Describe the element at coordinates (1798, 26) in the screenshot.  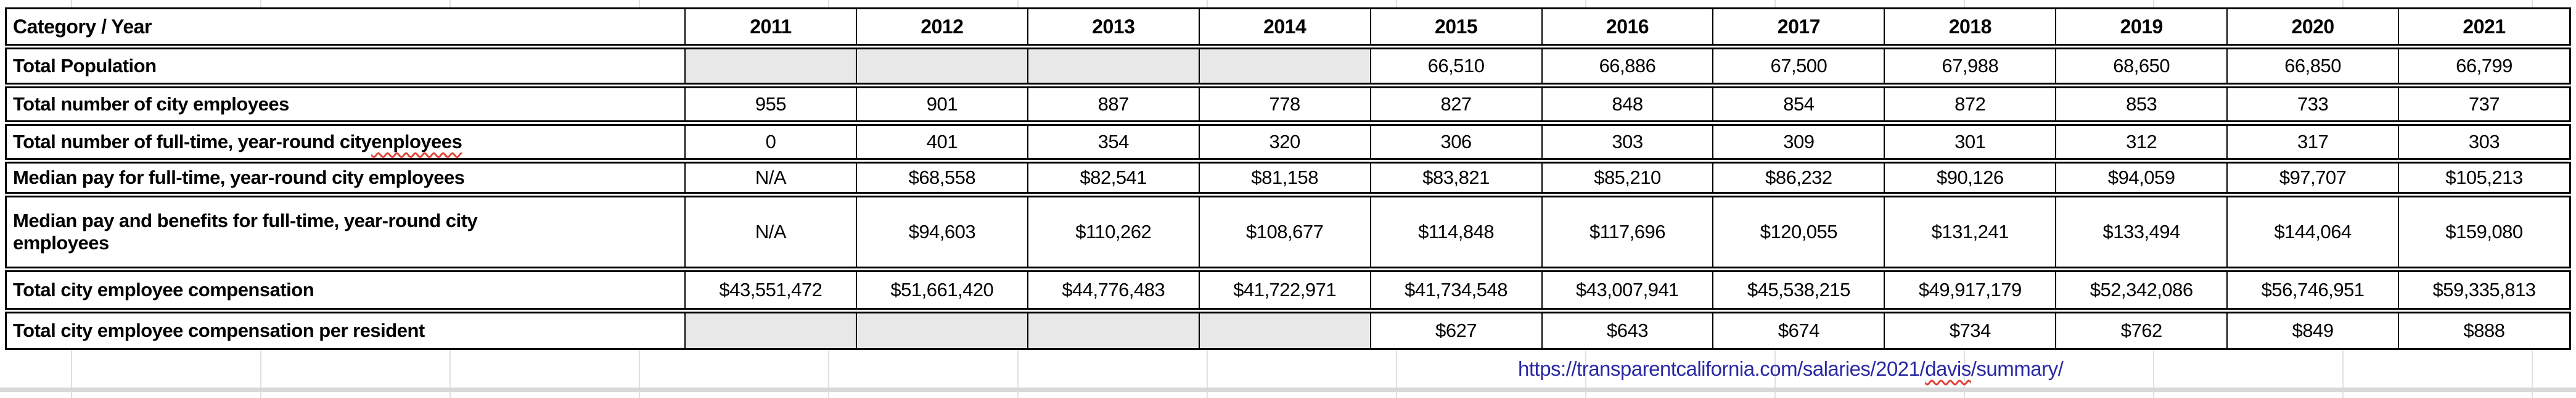
I see `year-header-cell: 2017` at that location.